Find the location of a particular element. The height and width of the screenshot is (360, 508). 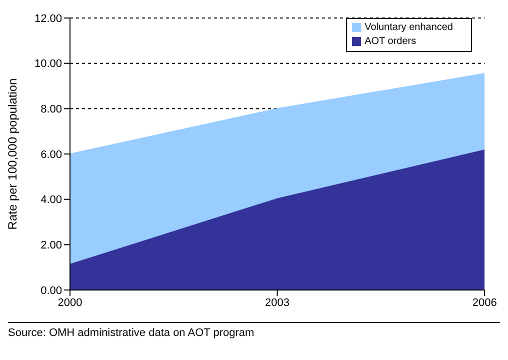

y-tick-label: 2.00 is located at coordinates (51, 246).